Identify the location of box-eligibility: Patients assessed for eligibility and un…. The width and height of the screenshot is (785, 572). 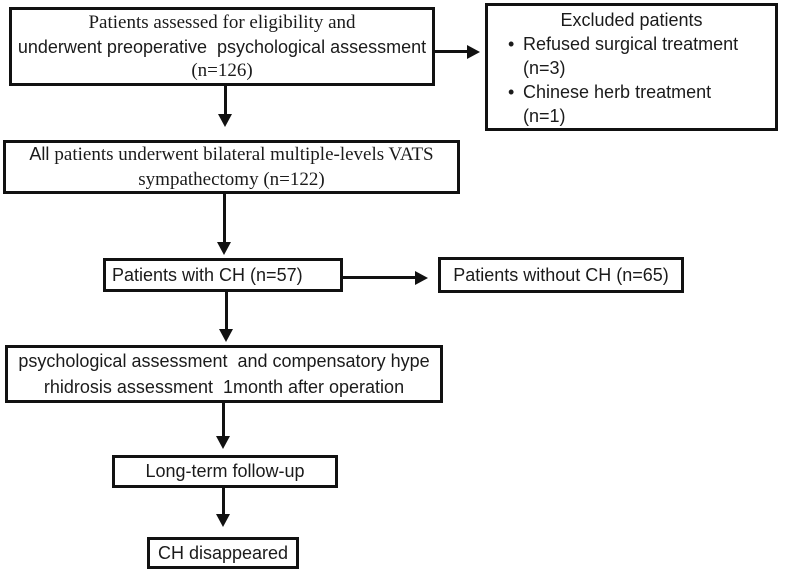
(222, 46).